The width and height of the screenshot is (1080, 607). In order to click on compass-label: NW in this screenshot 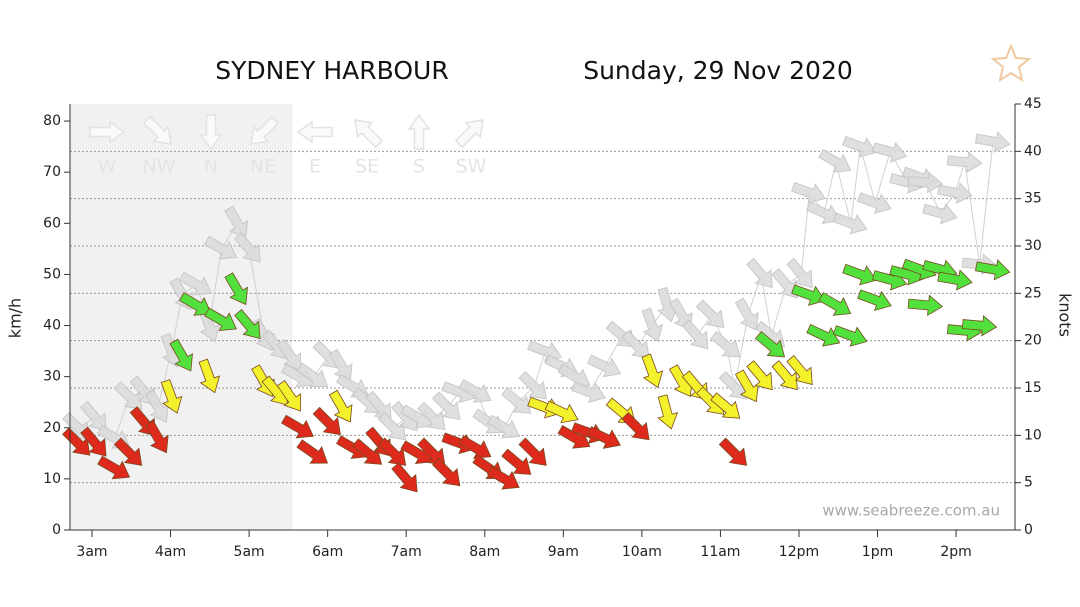, I will do `click(159, 167)`.